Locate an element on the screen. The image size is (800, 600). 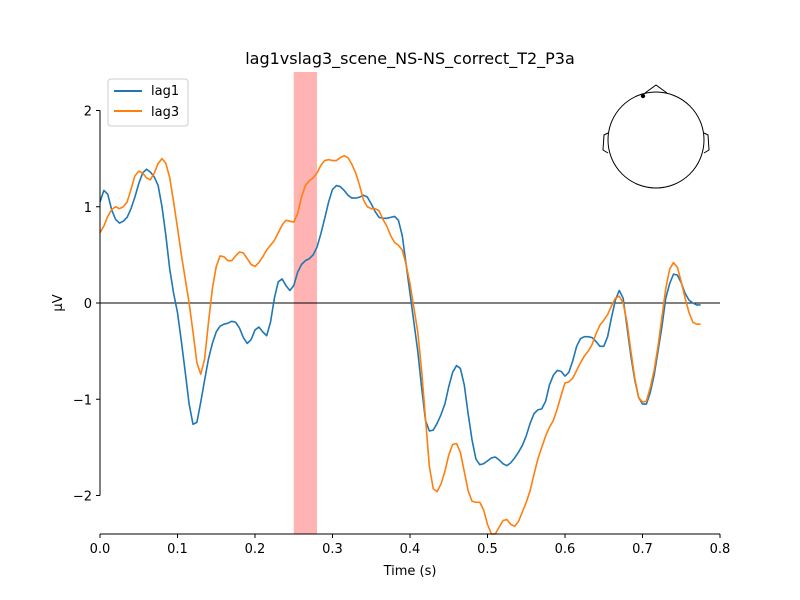
y-tick-label: −2 is located at coordinates (82, 497).